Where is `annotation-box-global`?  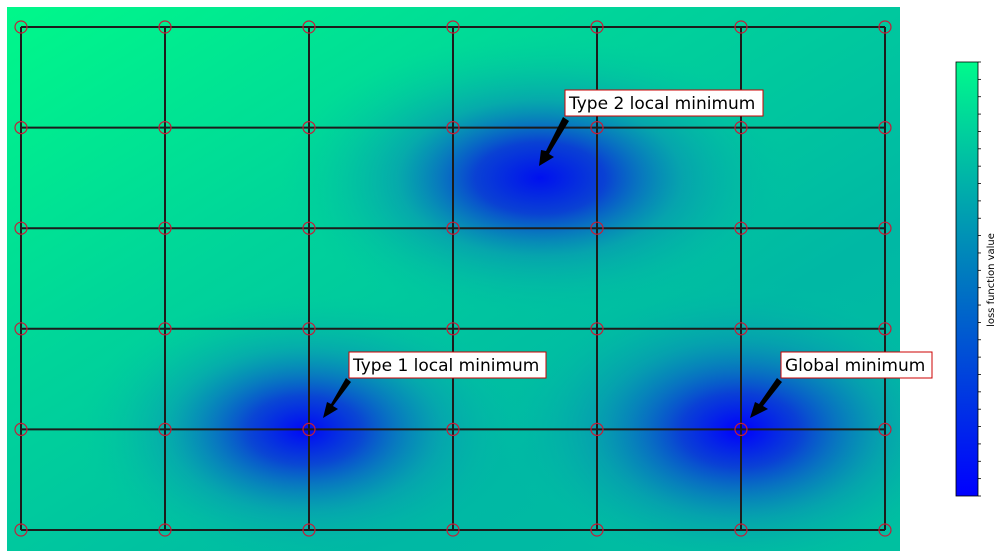
annotation-box-global is located at coordinates (856, 365).